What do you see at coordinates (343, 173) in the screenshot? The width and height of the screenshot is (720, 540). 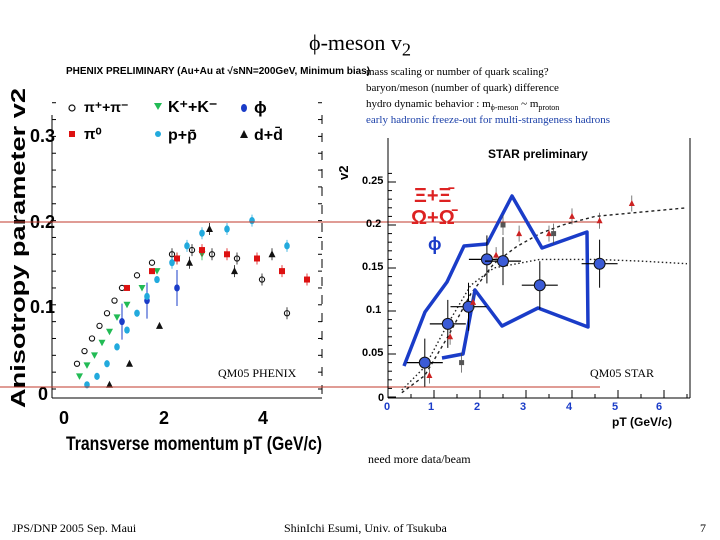 I see `star-ylabel: v2` at bounding box center [343, 173].